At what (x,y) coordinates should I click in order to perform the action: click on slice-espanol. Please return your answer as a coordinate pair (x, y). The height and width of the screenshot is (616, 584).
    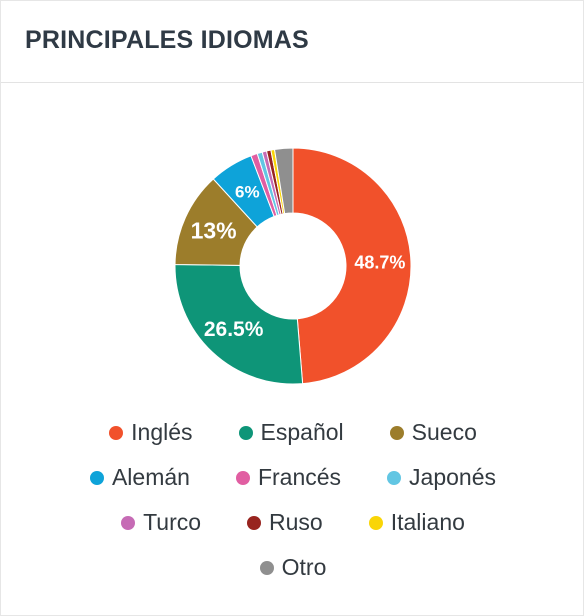
    Looking at the image, I should click on (239, 324).